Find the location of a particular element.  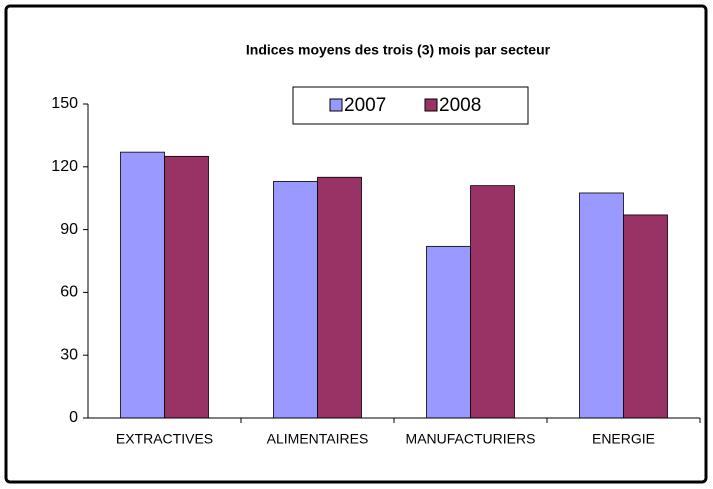

y-tick-label: 60 is located at coordinates (69, 292).